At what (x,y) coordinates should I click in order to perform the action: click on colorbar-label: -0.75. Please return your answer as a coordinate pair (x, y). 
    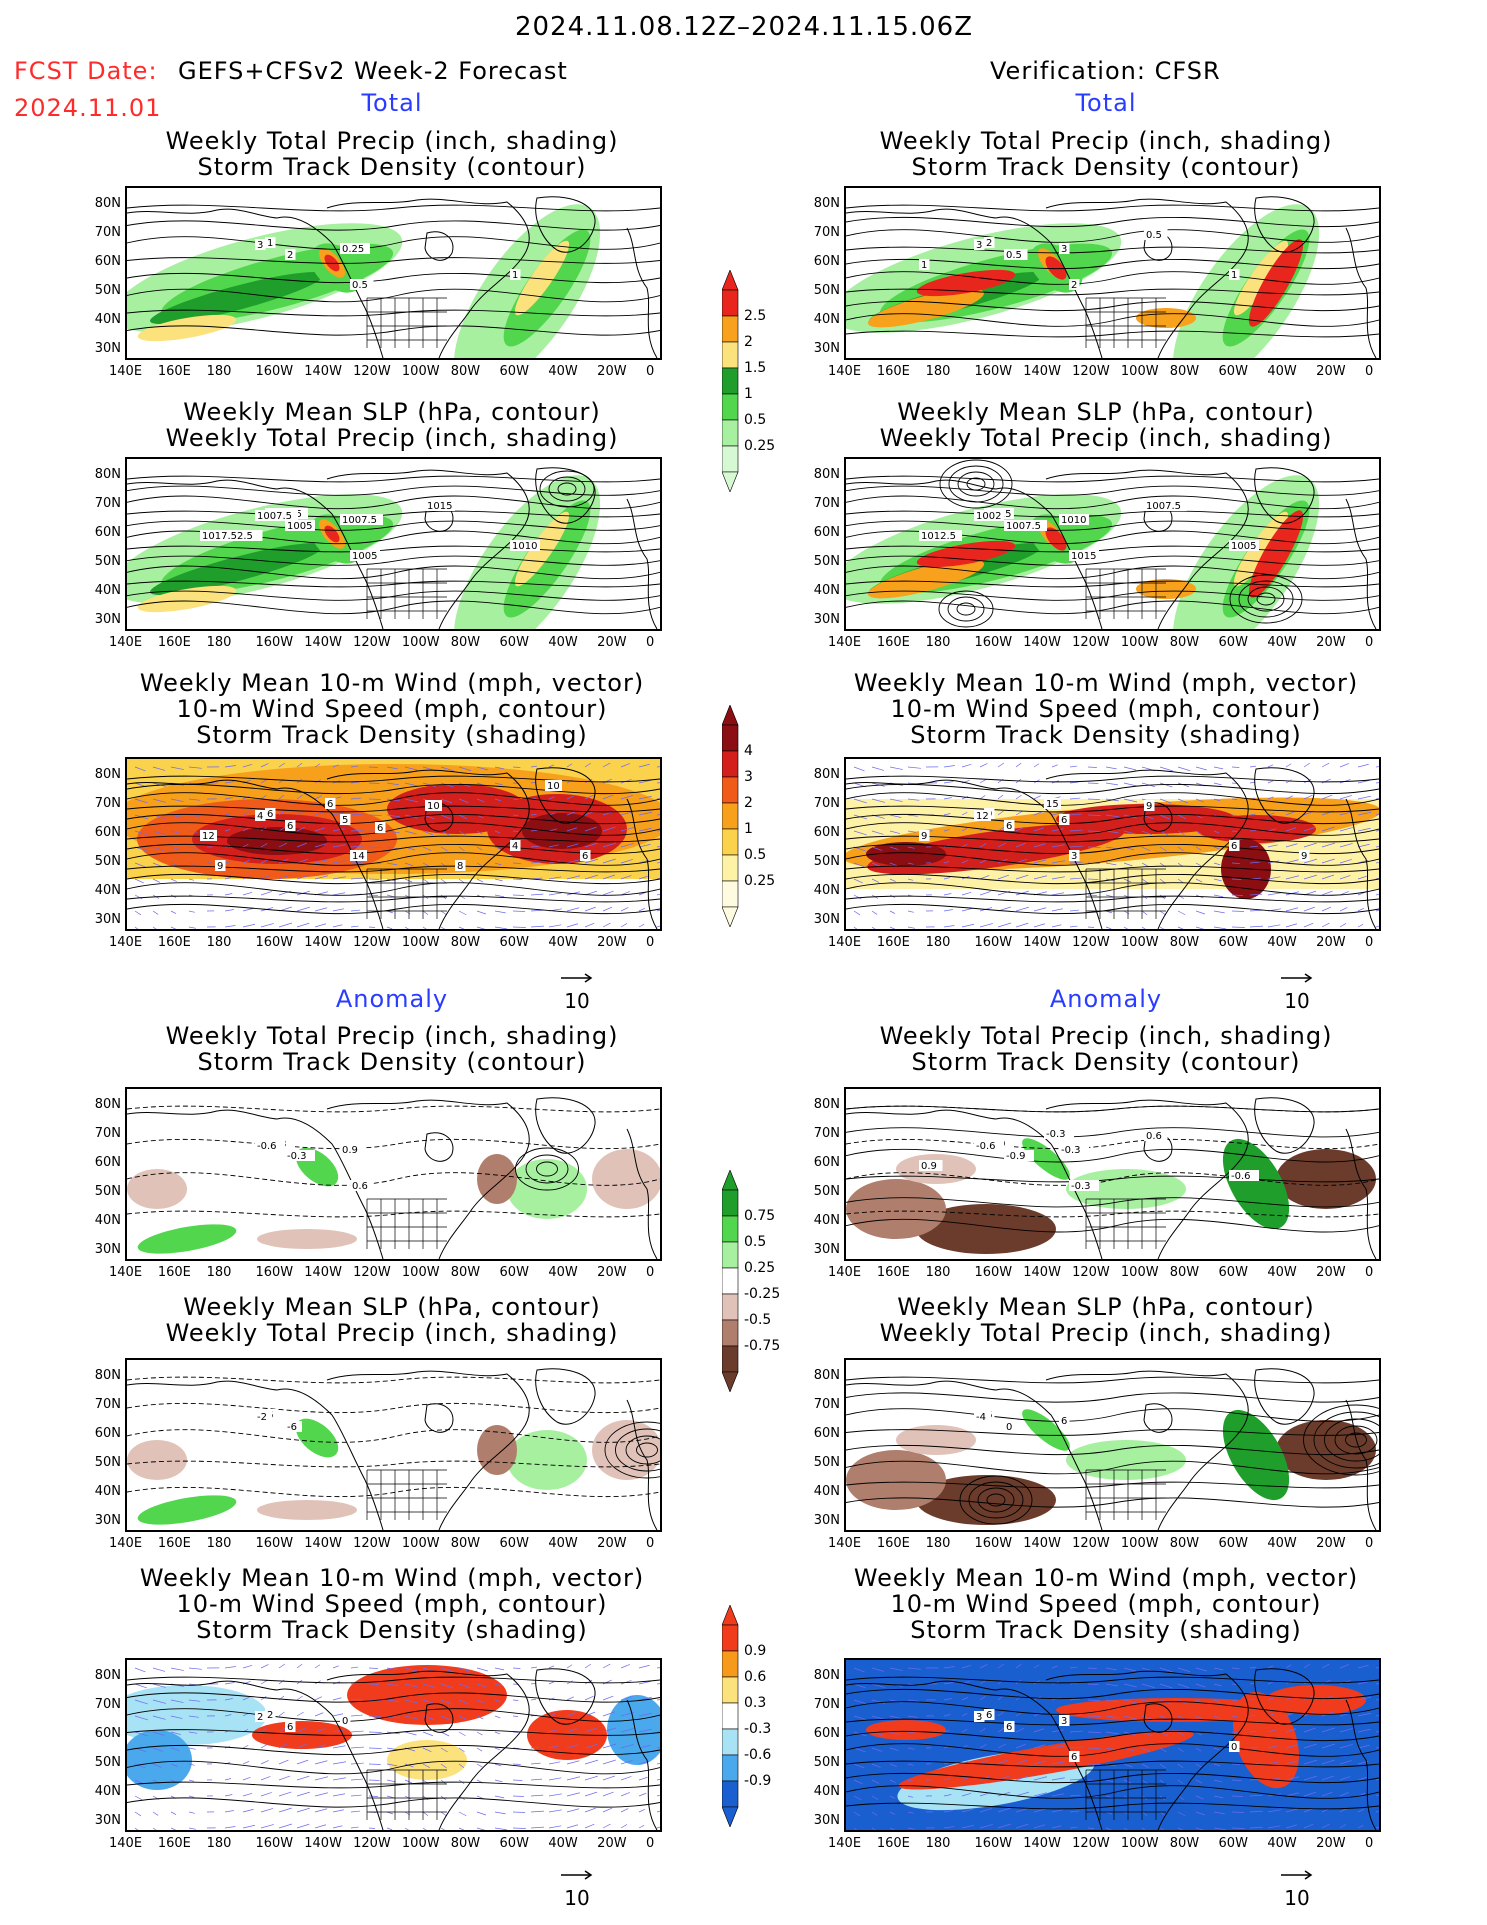
    Looking at the image, I should click on (762, 1346).